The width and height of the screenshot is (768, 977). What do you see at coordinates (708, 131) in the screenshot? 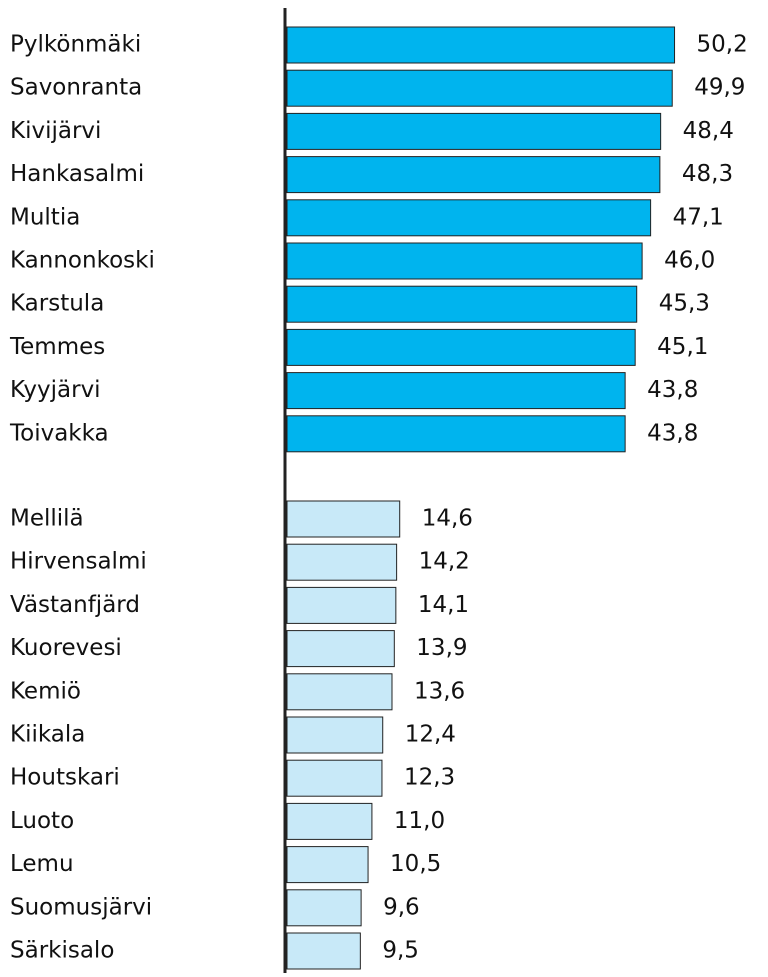
I see `value-label: 48,4` at bounding box center [708, 131].